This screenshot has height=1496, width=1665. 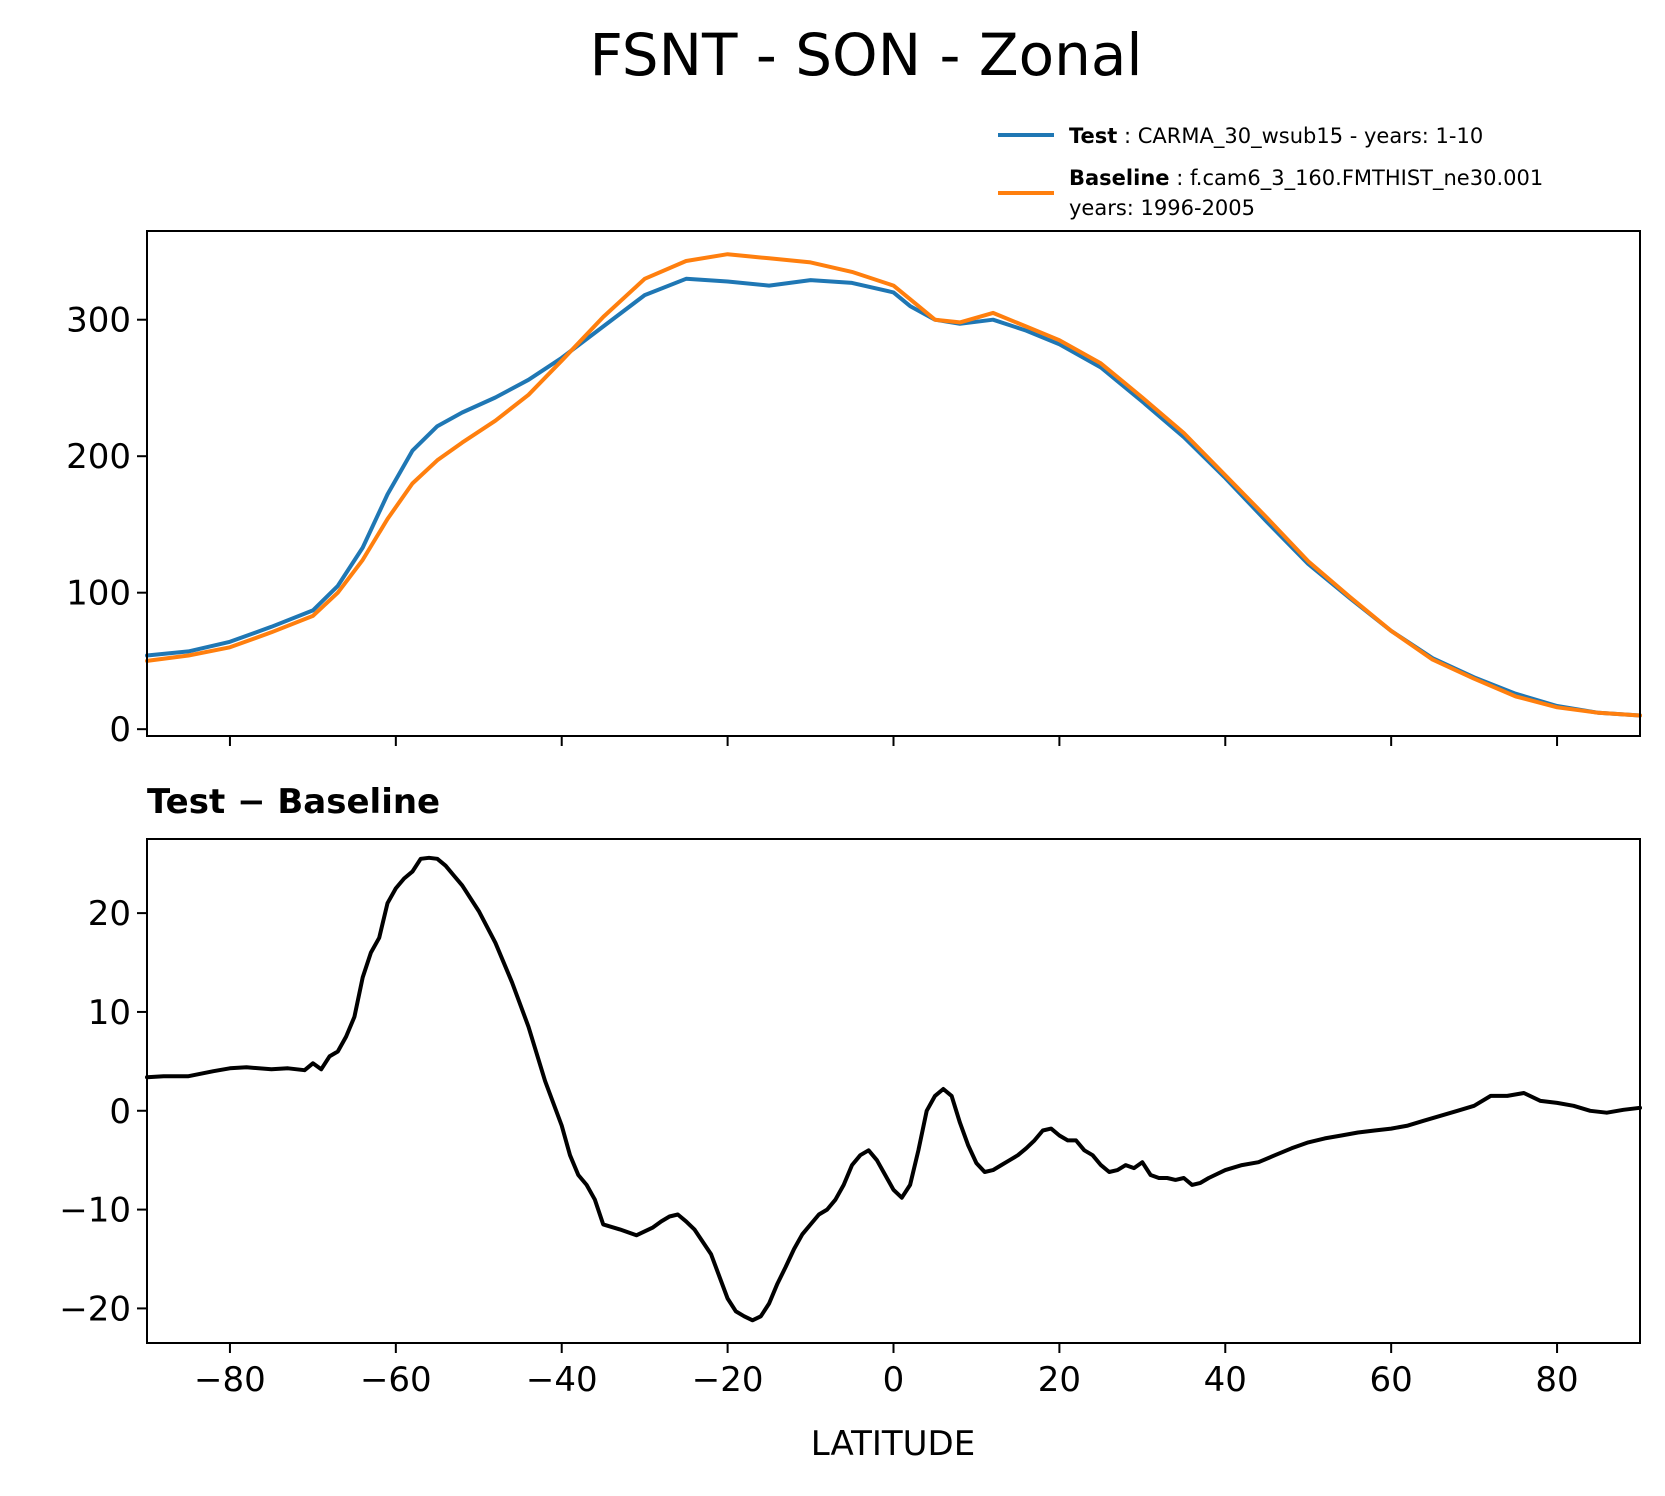 I want to click on legend-test-entry: Test : CARMA_30_wsub15 - years: 1-10, so click(x=1276, y=136).